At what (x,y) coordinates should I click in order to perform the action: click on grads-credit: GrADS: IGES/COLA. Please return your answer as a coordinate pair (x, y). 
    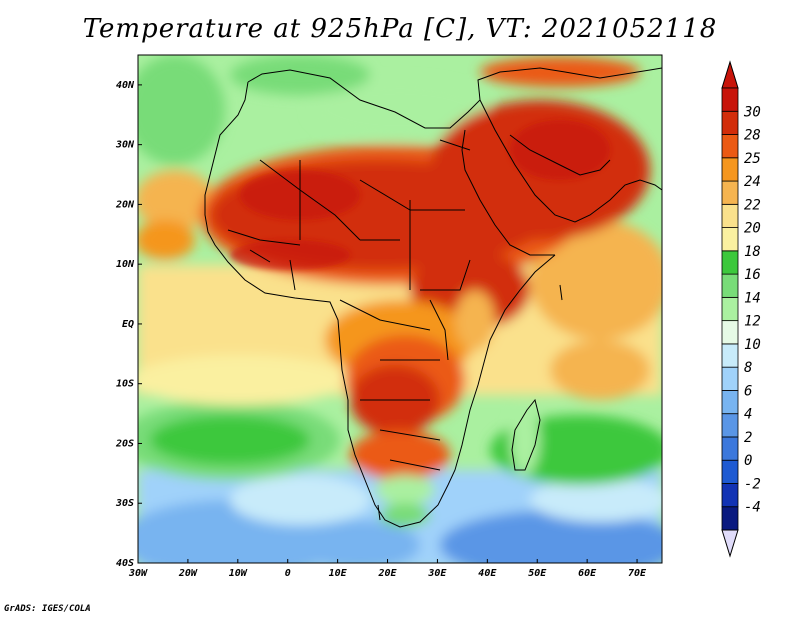
    Looking at the image, I should click on (47, 609).